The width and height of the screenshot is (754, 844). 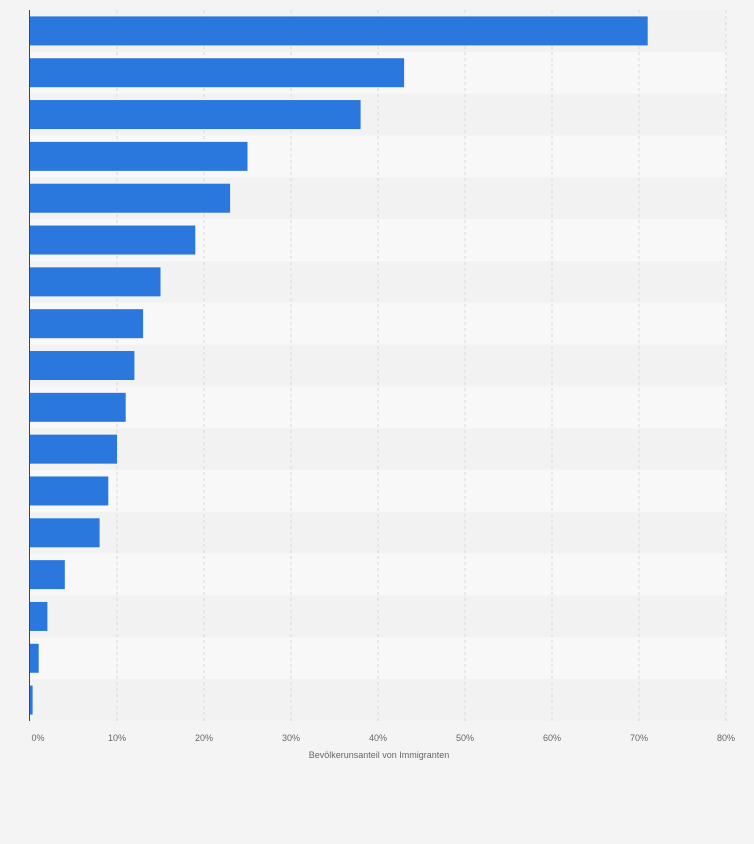 I want to click on x-tick-label: 20%, so click(x=204, y=738).